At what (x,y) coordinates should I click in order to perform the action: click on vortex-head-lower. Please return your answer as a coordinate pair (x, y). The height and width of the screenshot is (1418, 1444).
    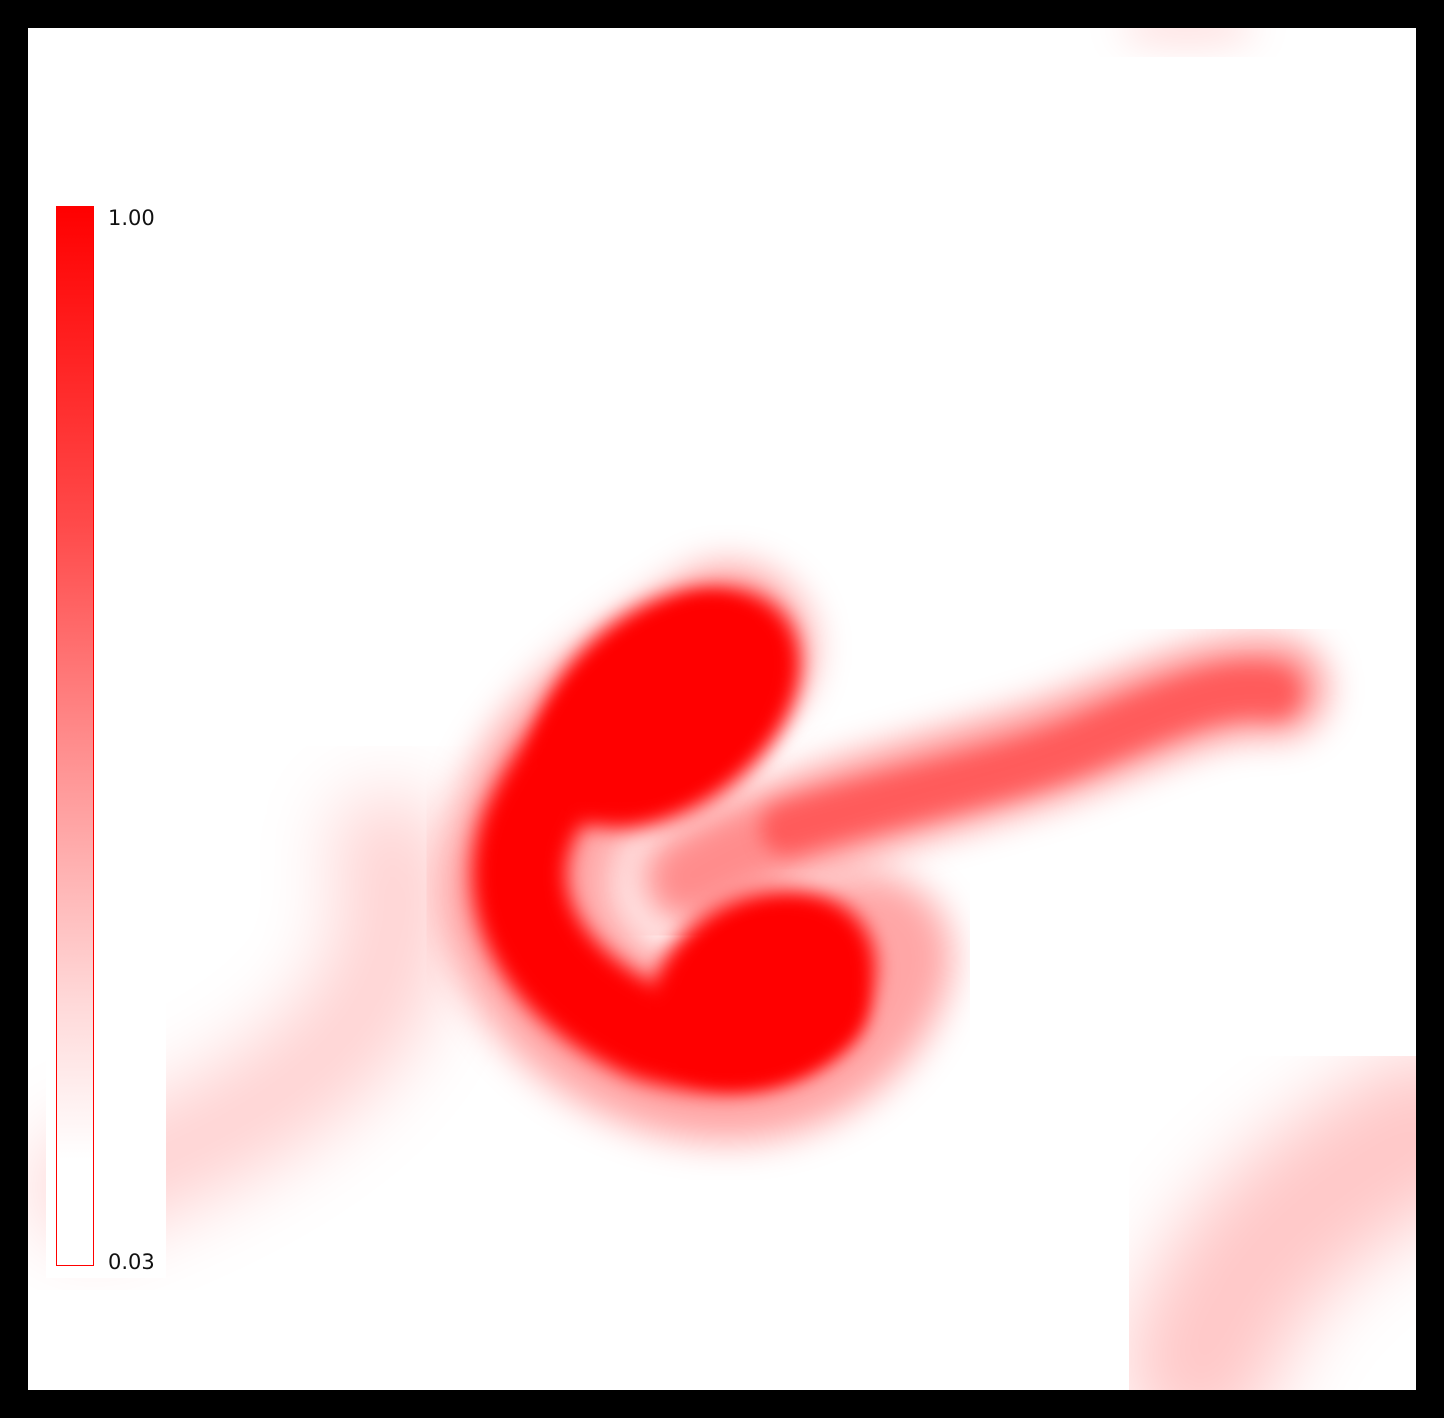
    Looking at the image, I should click on (763, 988).